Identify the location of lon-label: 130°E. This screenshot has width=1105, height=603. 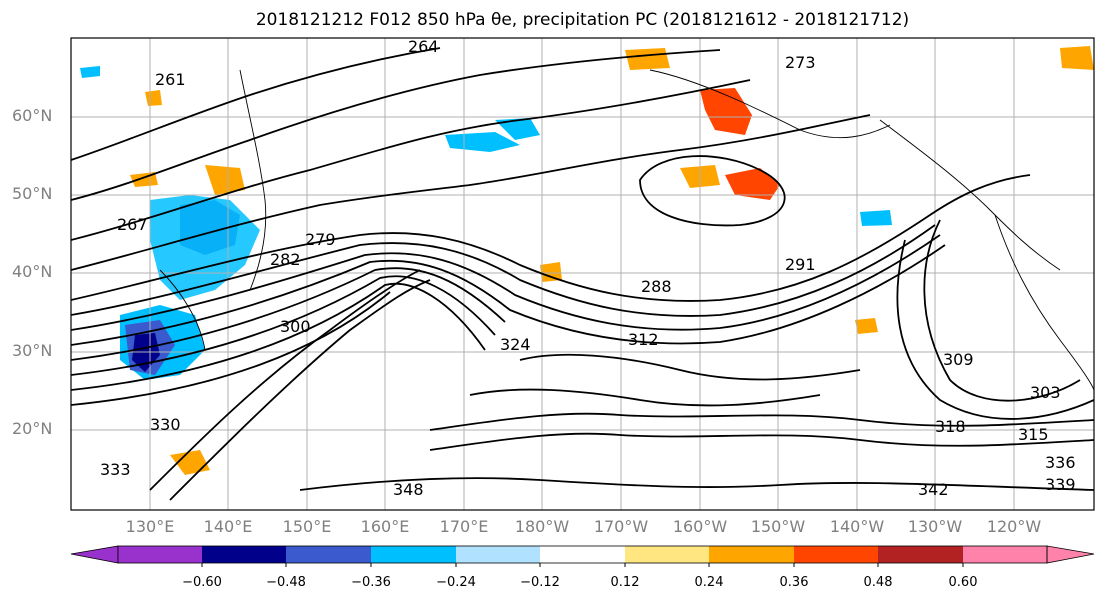
(150, 526).